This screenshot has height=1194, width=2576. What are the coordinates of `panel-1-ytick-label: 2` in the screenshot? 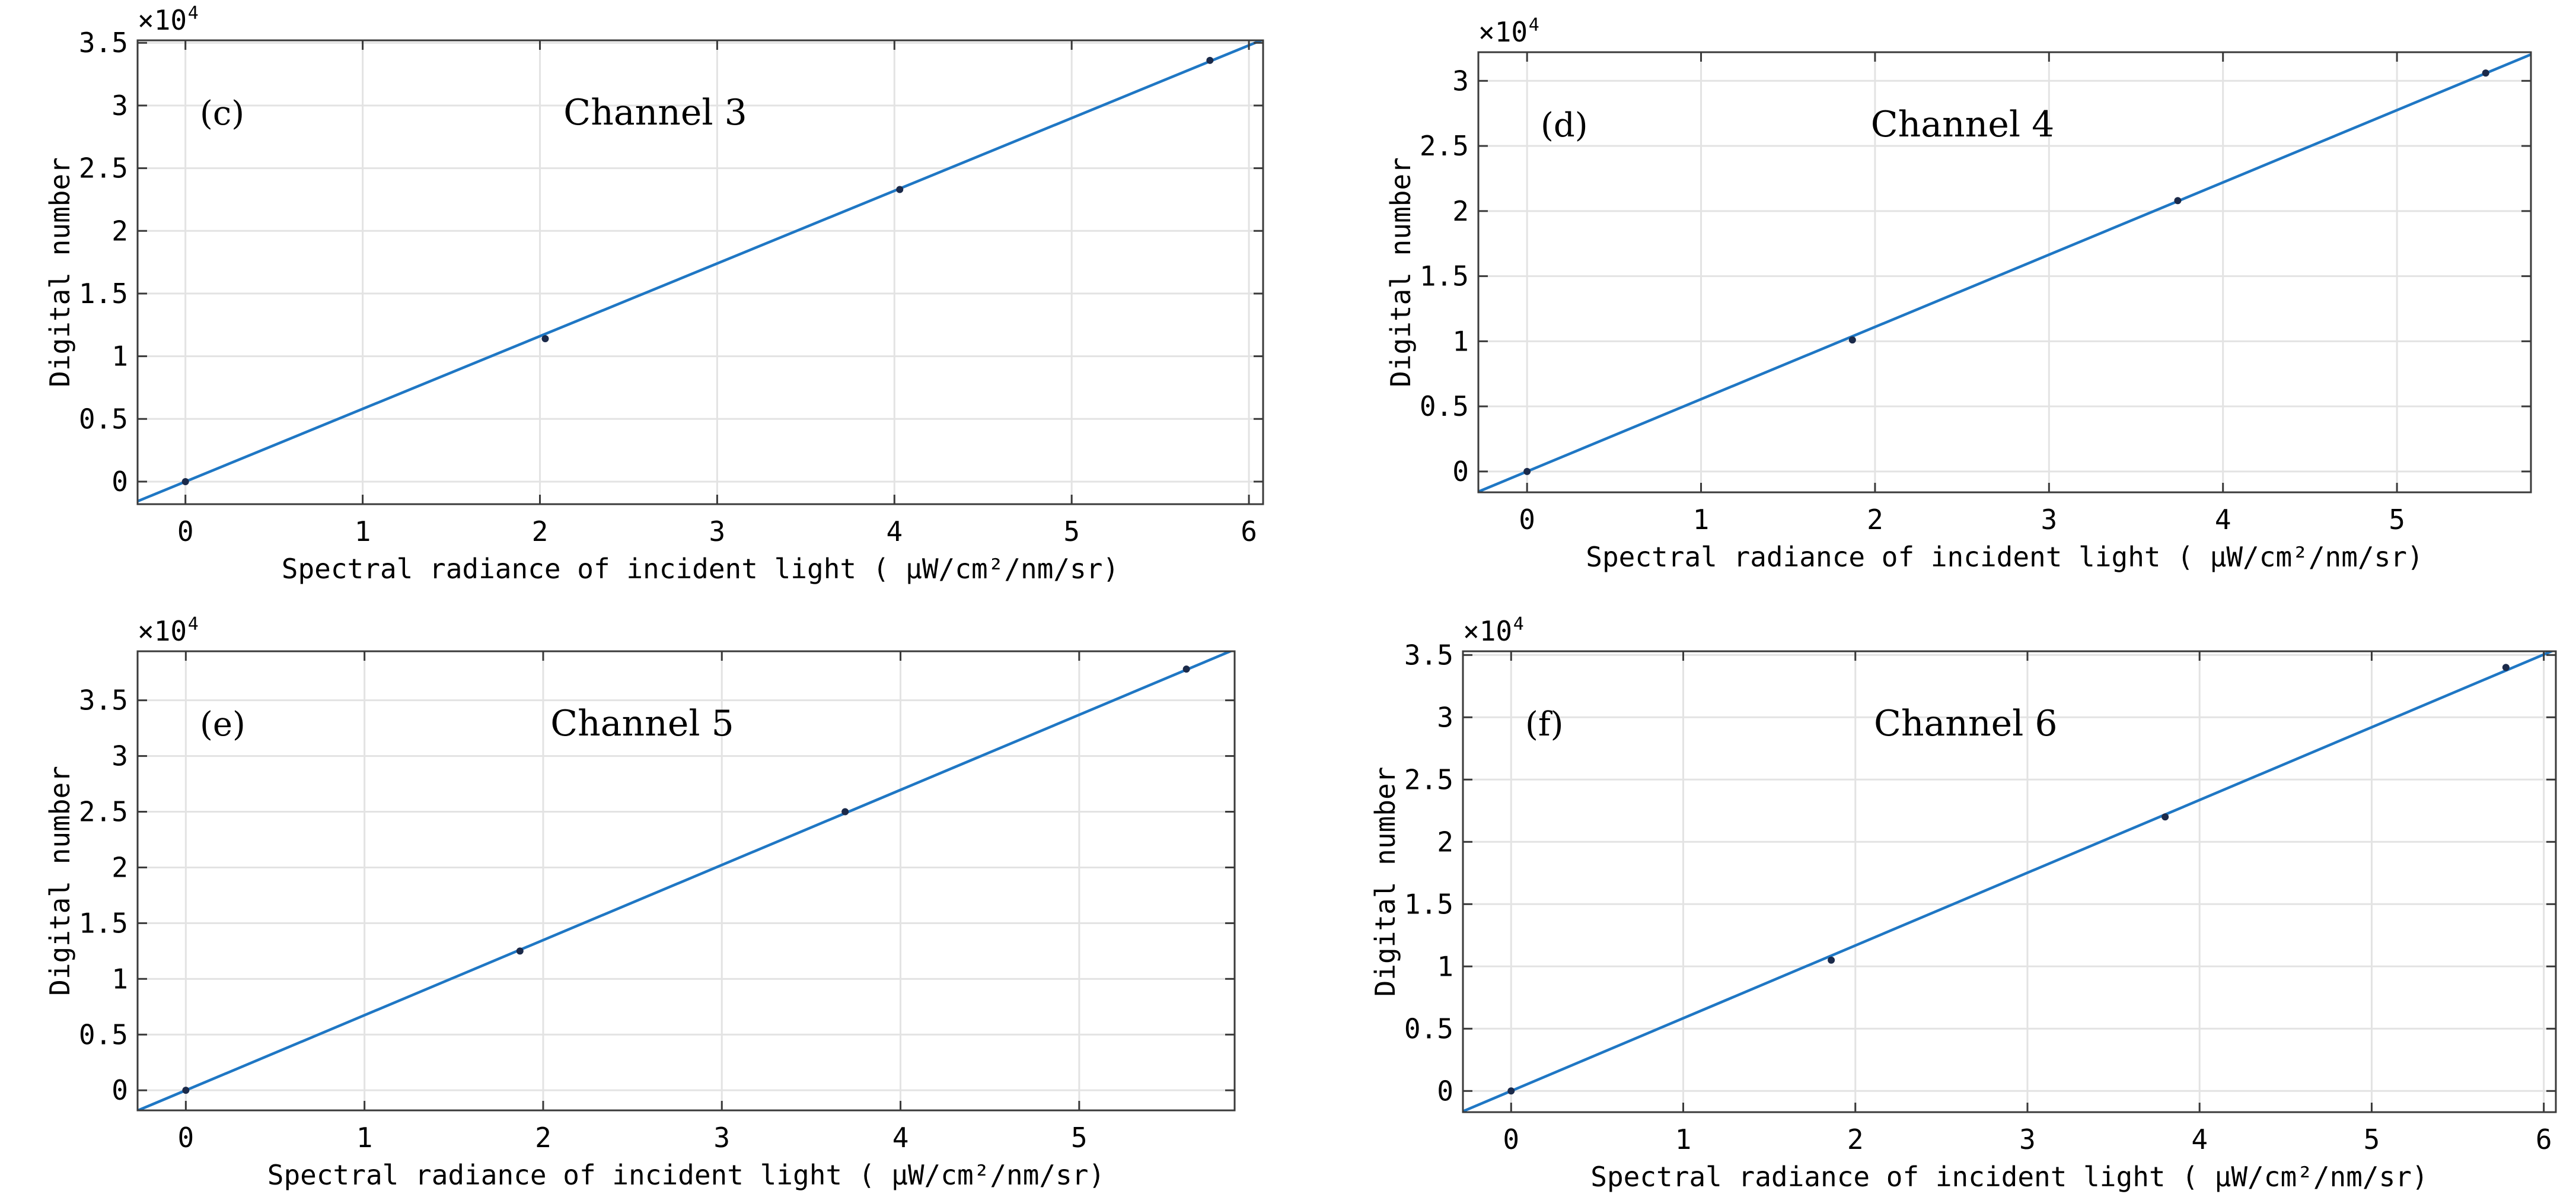 It's located at (120, 231).